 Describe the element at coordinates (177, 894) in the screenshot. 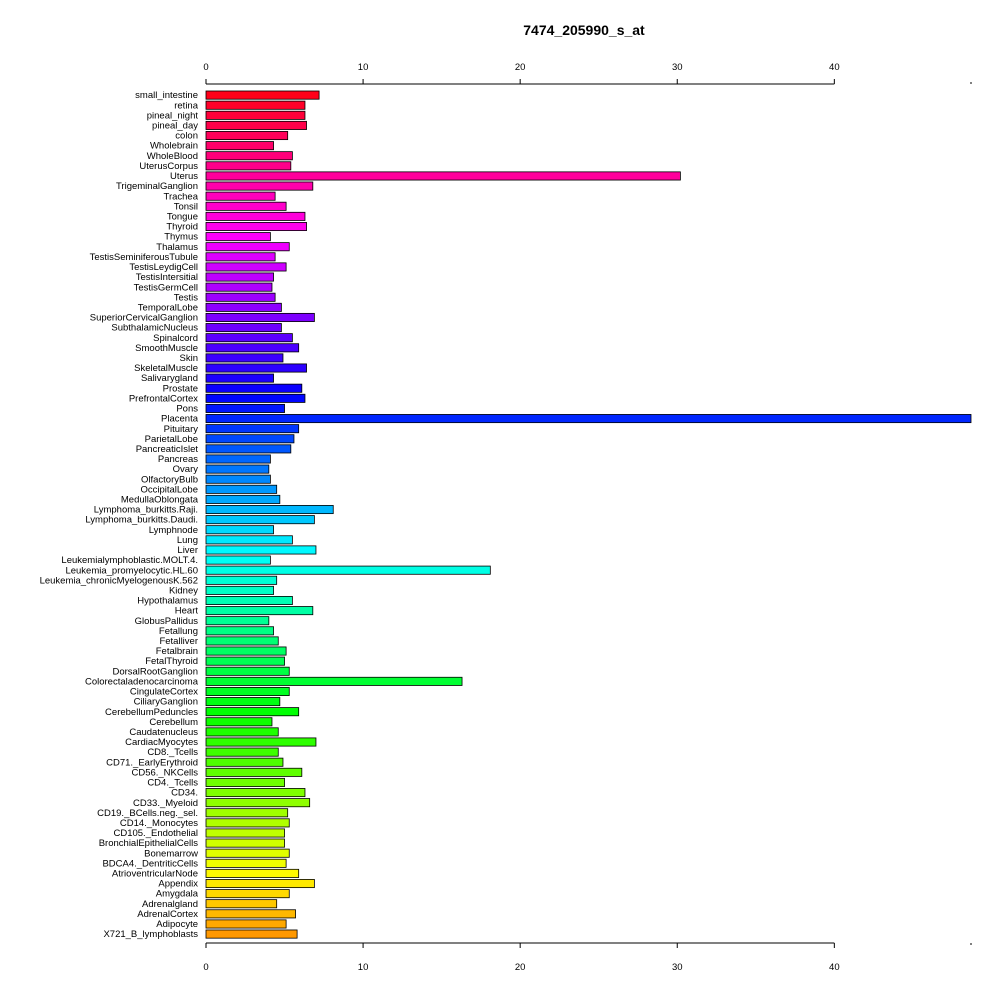

I see `category-label: Amygdala` at that location.